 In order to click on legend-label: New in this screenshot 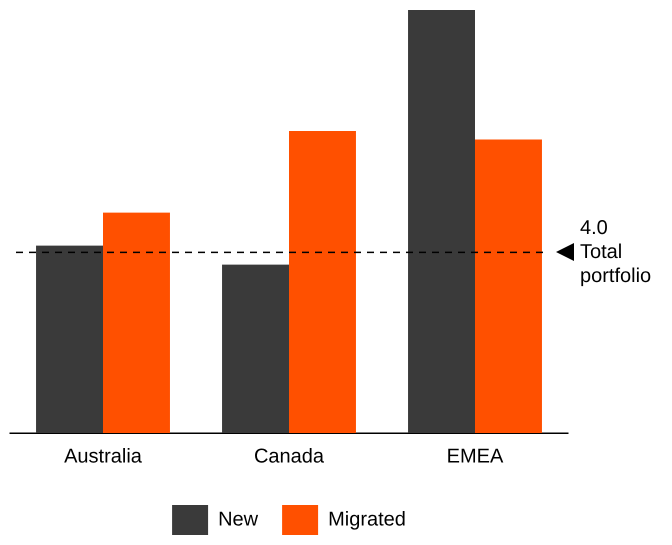, I will do `click(238, 519)`.